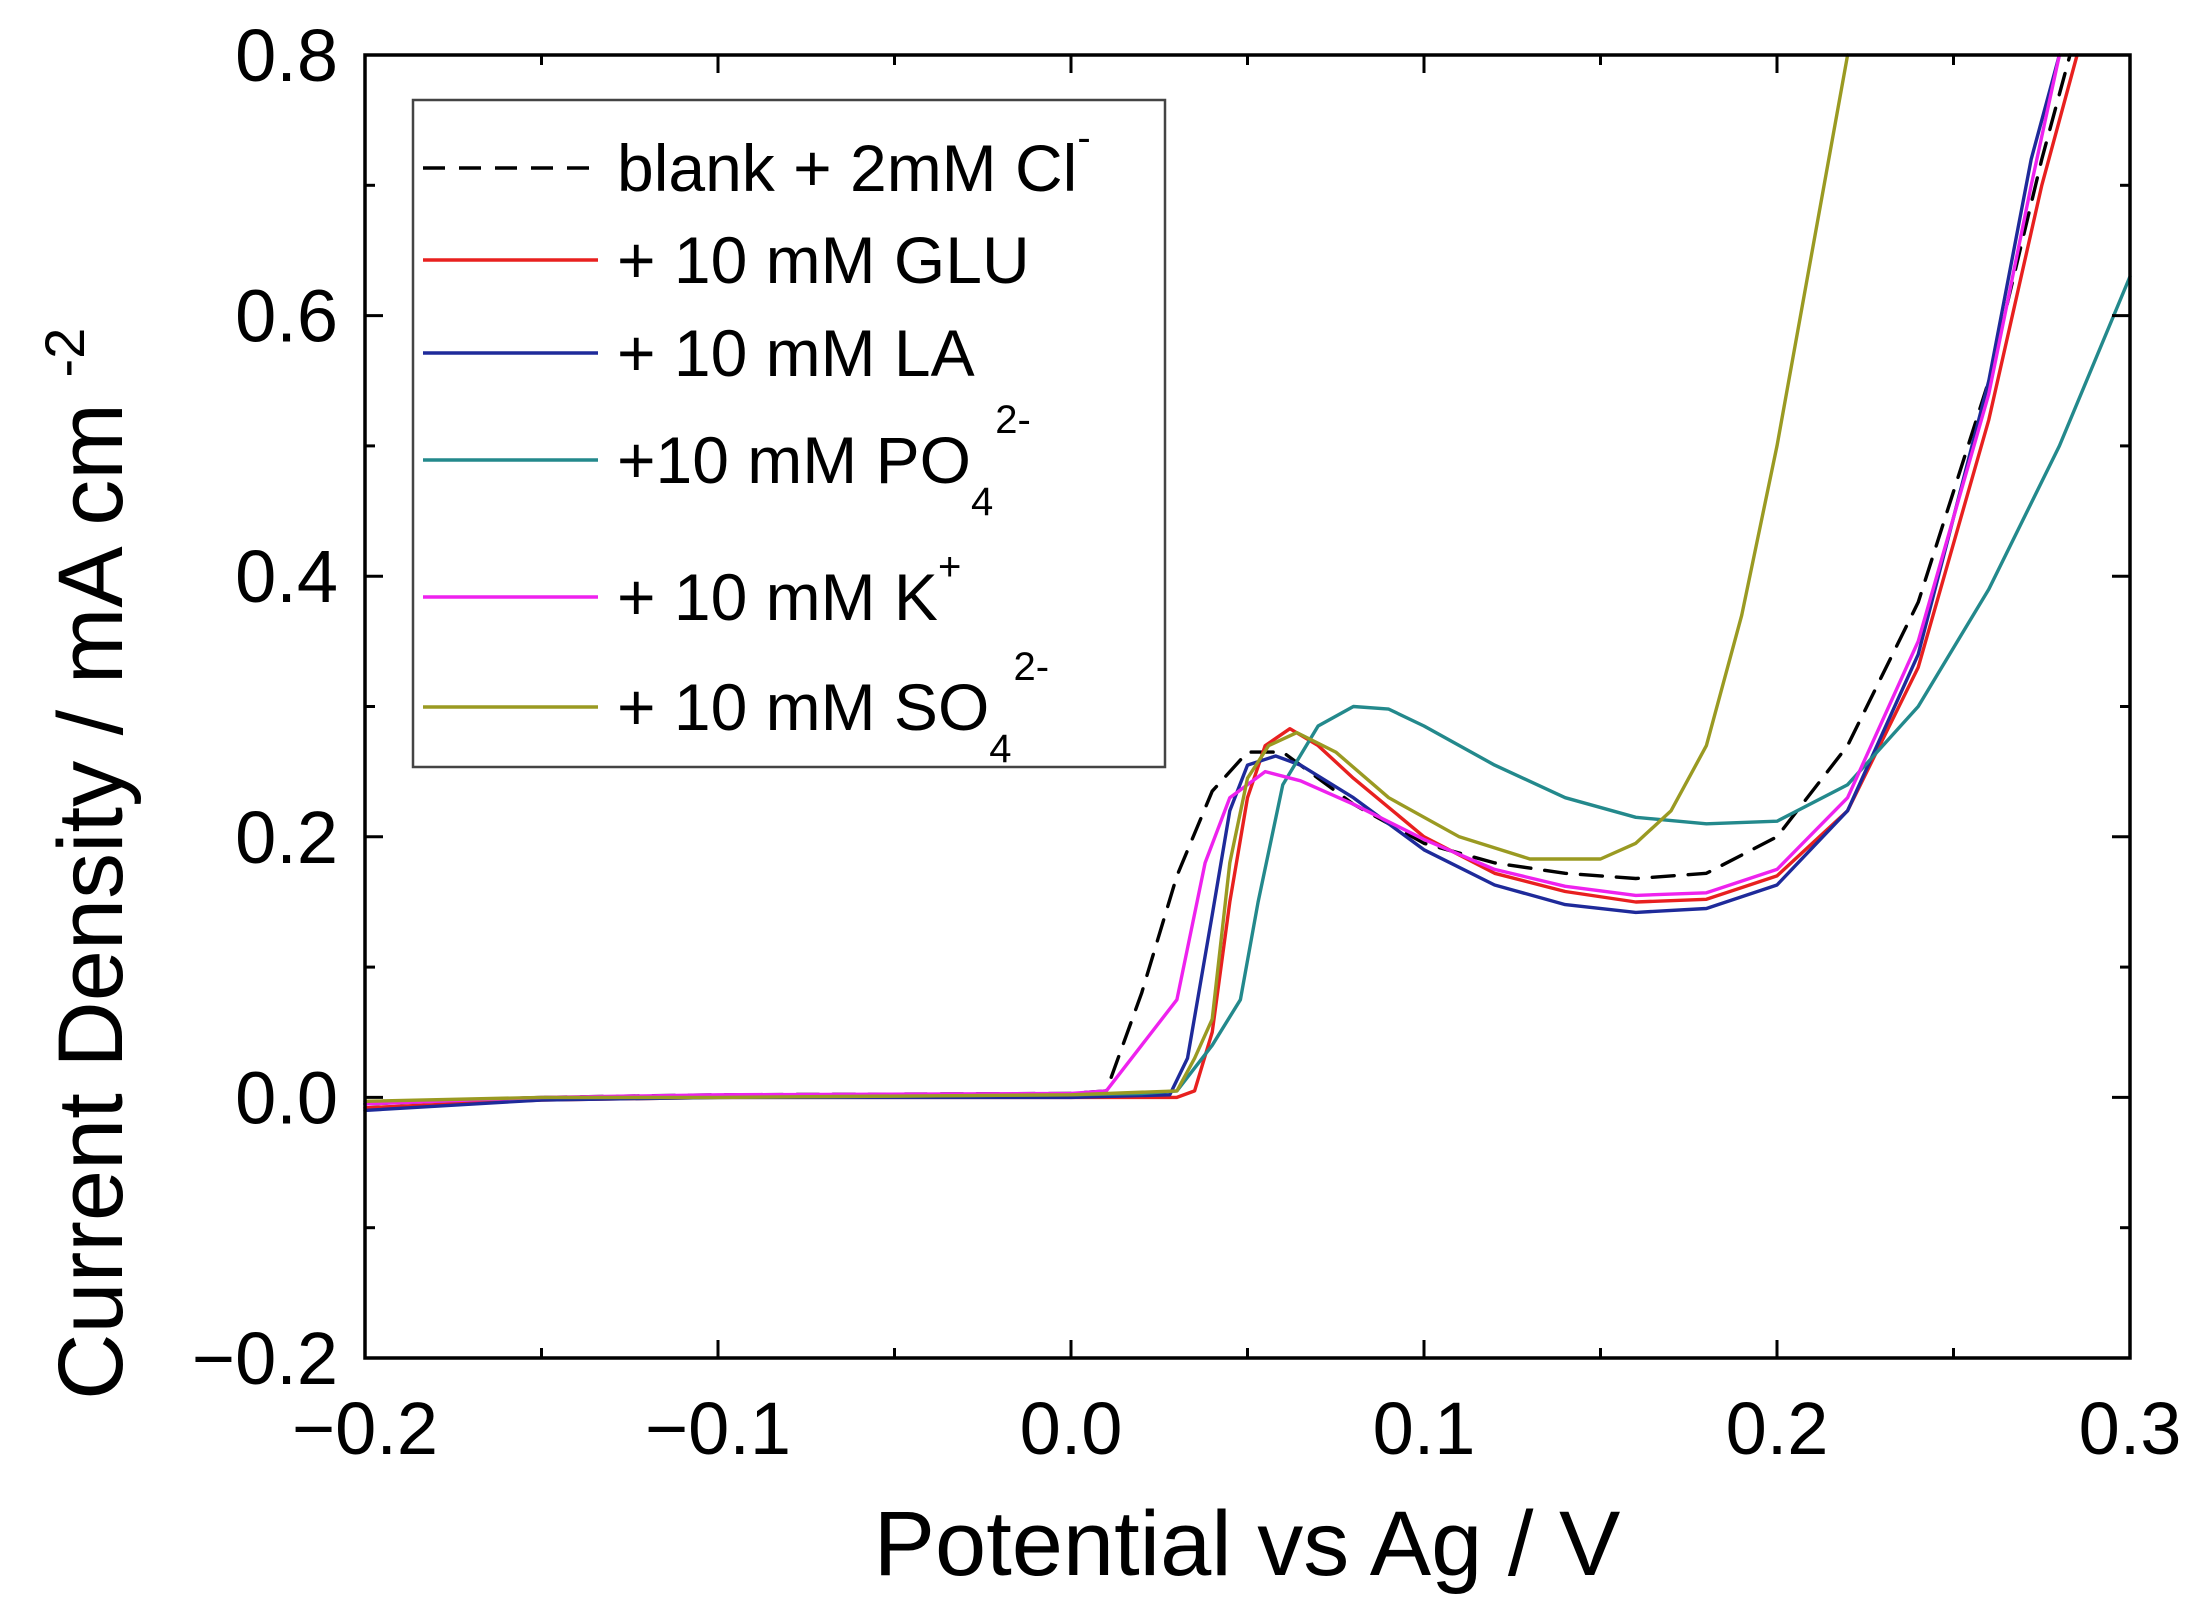 The height and width of the screenshot is (1620, 2201). Describe the element at coordinates (1247, 1544) in the screenshot. I see `x-axis-title: Potential vs Ag / V` at that location.